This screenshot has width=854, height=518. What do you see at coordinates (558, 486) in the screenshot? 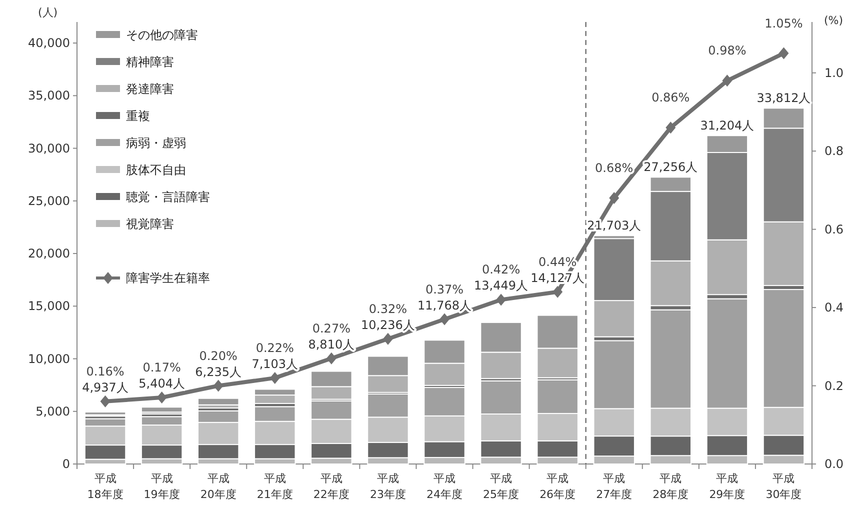
I see `x-tick-label: 平成 26年度` at bounding box center [558, 486].